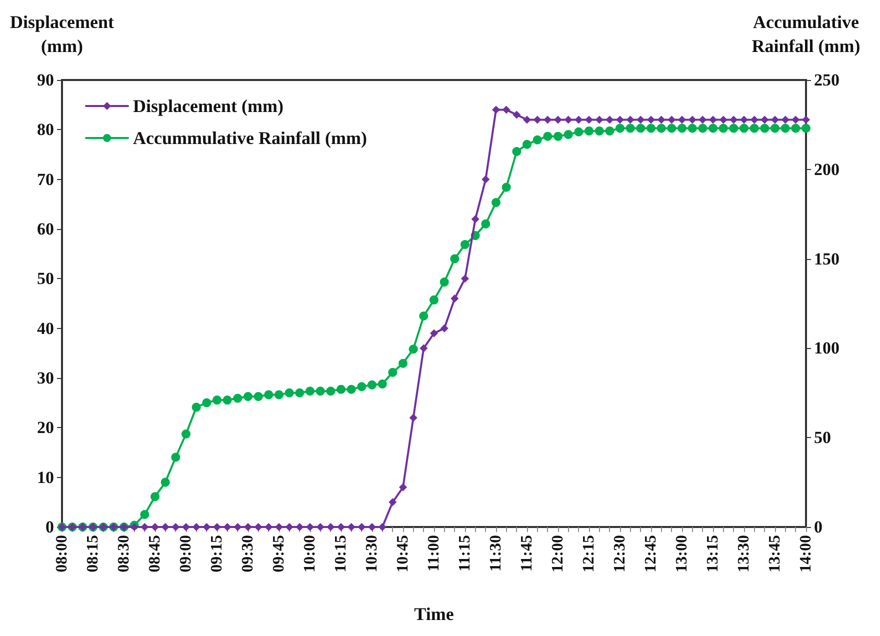 The image size is (880, 636). Describe the element at coordinates (558, 553) in the screenshot. I see `x-tick-label: 12:00` at that location.